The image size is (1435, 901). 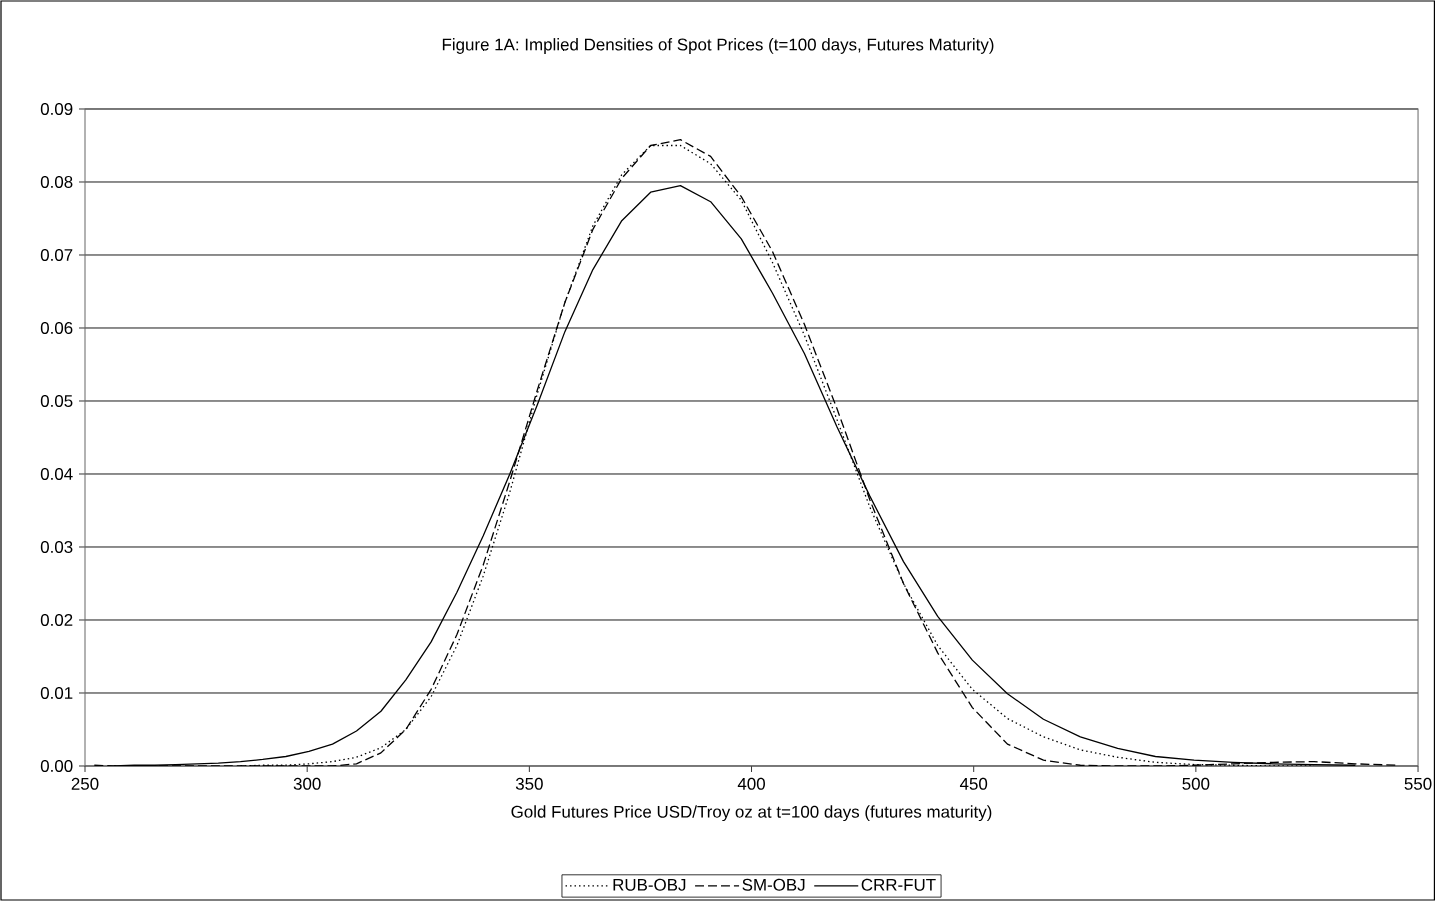 I want to click on x-tick-label: 500, so click(x=1196, y=783).